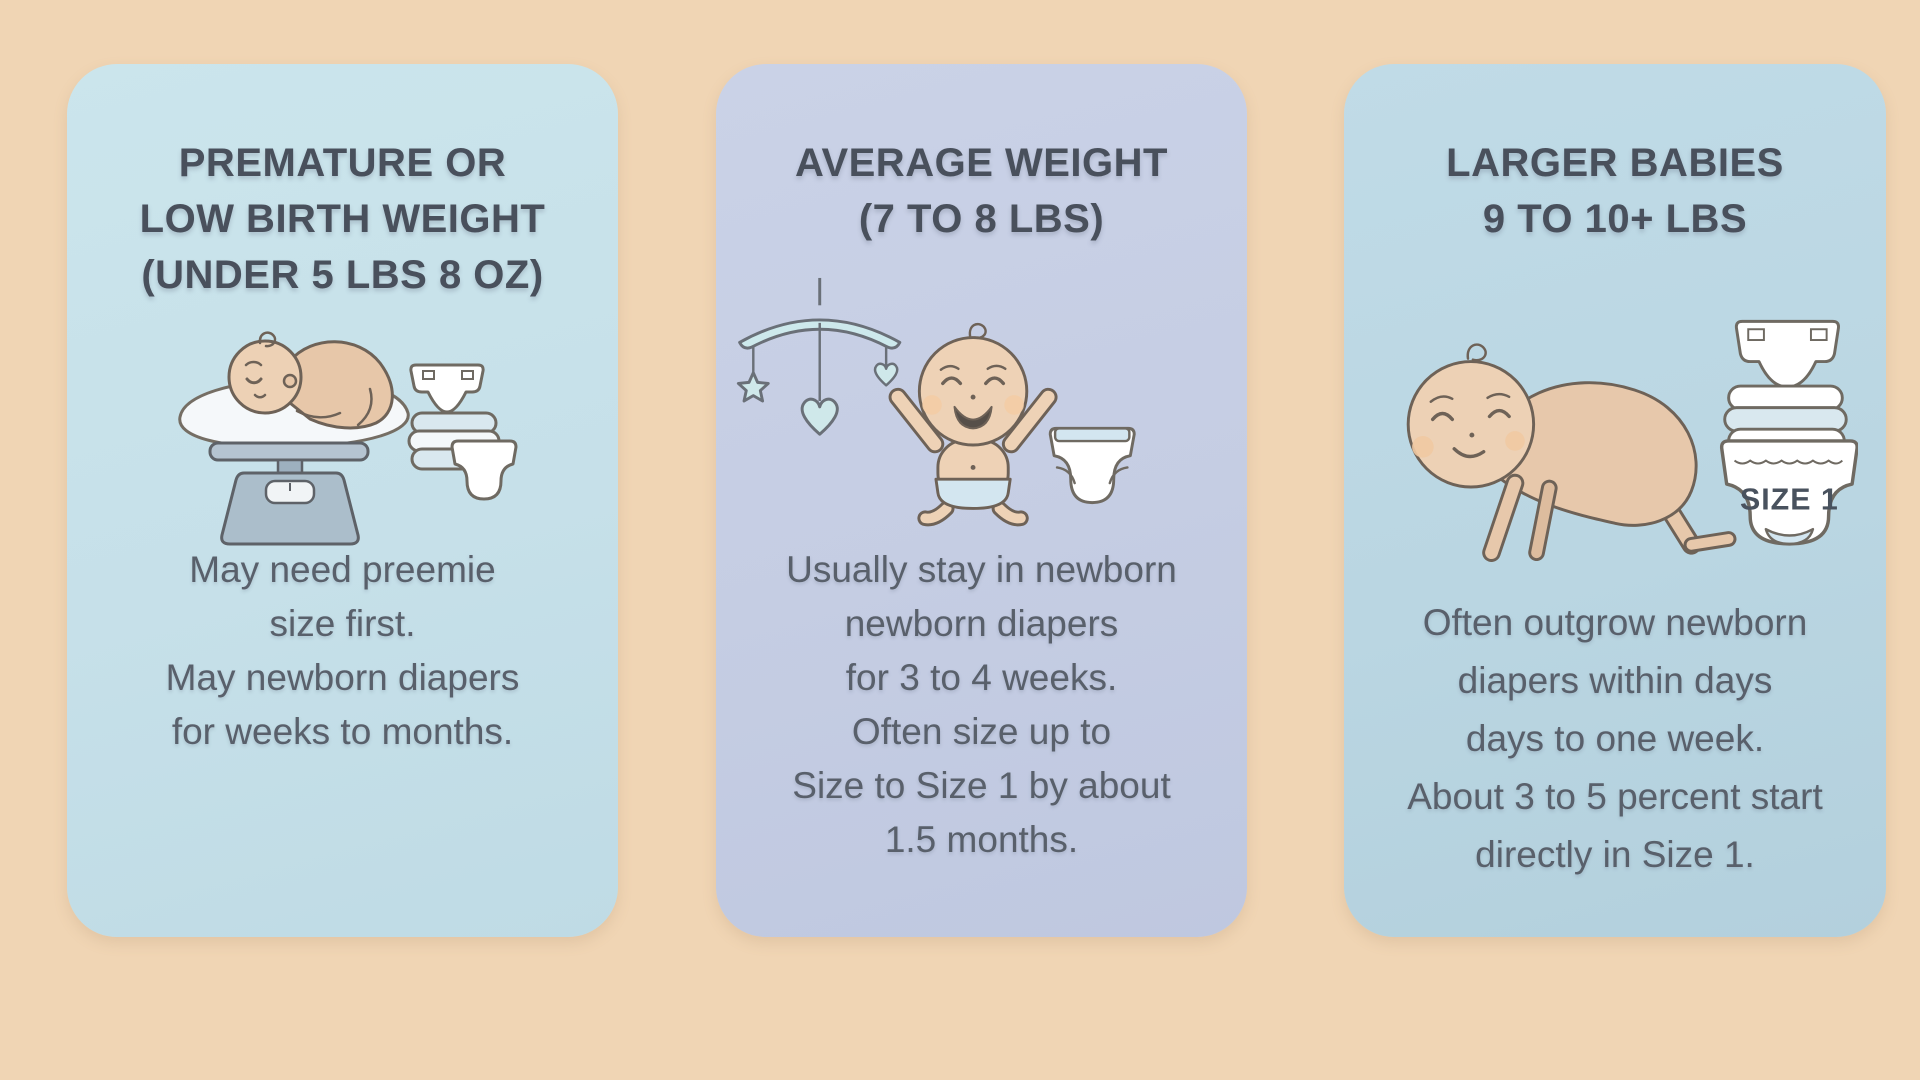  Describe the element at coordinates (819, 356) in the screenshot. I see `baby-mobile-icon` at that location.